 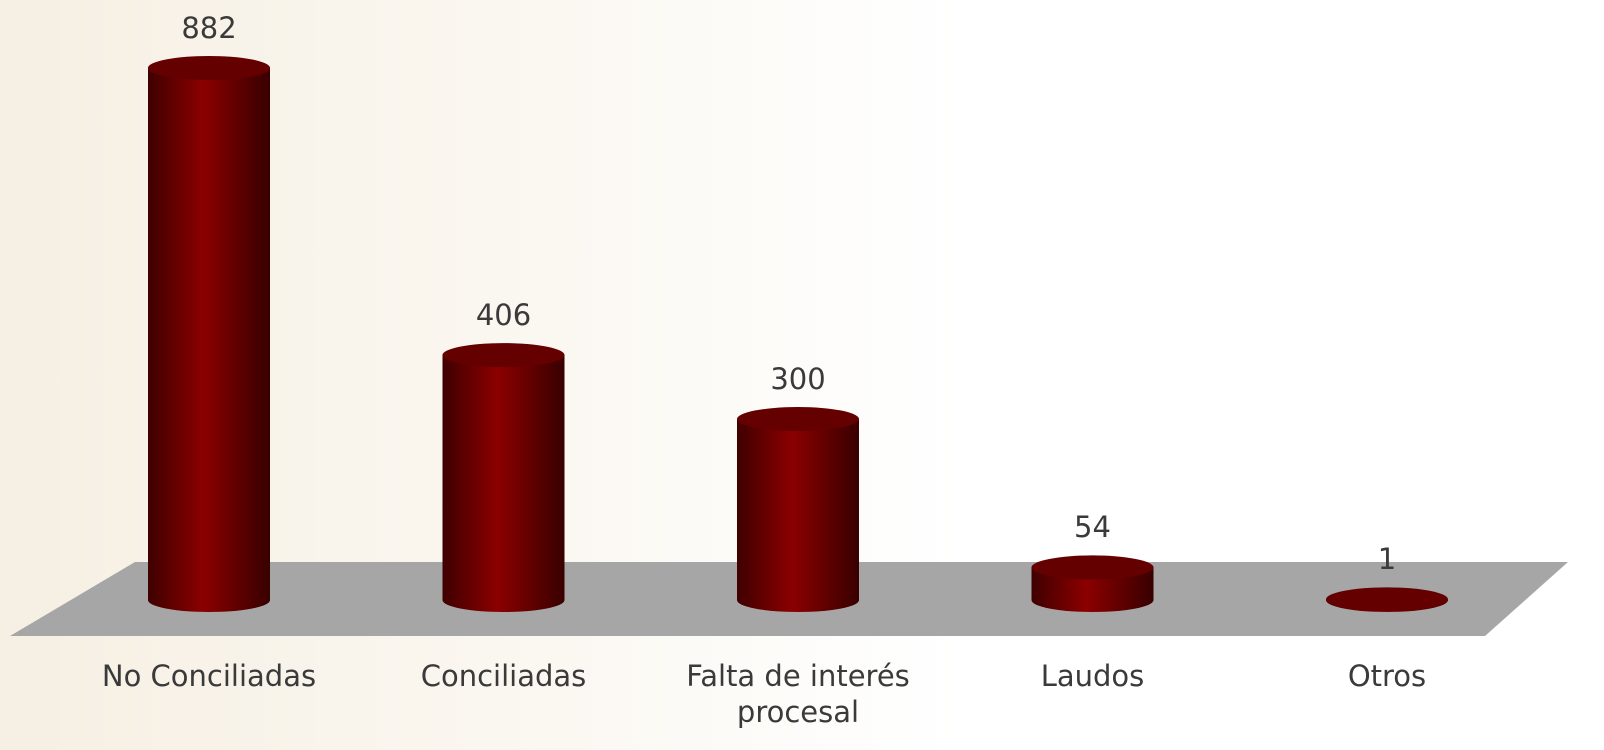 I want to click on x-tick-label: Otros, so click(x=1387, y=676).